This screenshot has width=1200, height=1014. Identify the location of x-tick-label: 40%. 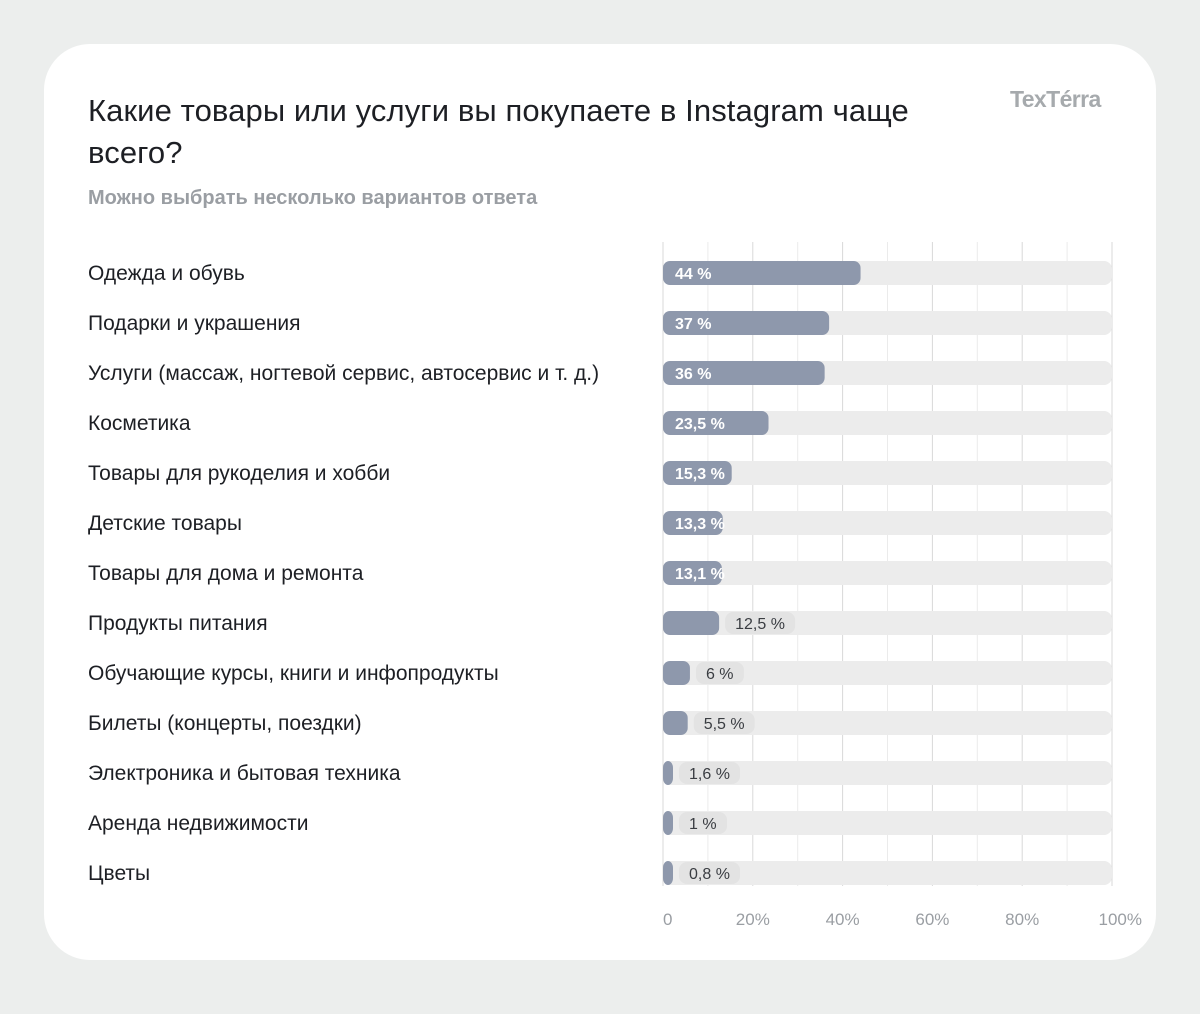
(843, 919).